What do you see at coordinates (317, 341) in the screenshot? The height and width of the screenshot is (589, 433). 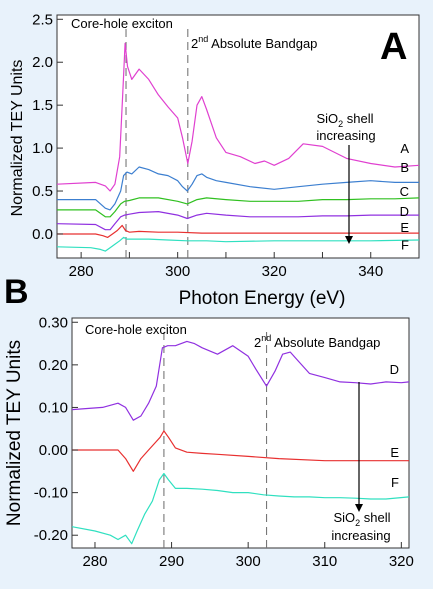 I see `annotation-bandgap-b: 2nd Absolute Bandgap` at bounding box center [317, 341].